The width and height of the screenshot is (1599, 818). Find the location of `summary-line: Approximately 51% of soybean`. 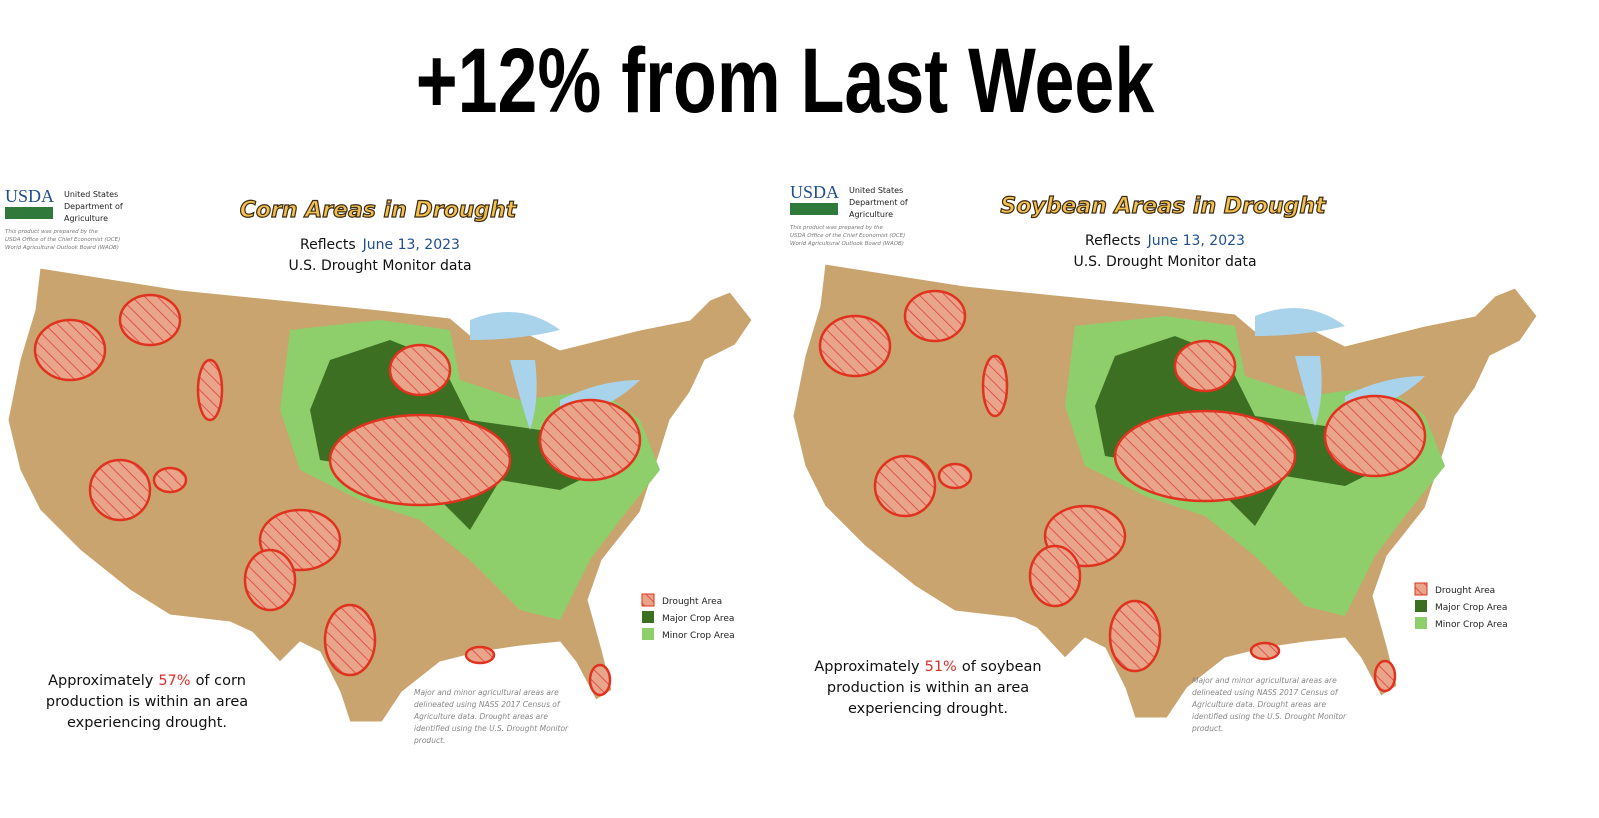

summary-line: Approximately 51% of soybean is located at coordinates (927, 667).